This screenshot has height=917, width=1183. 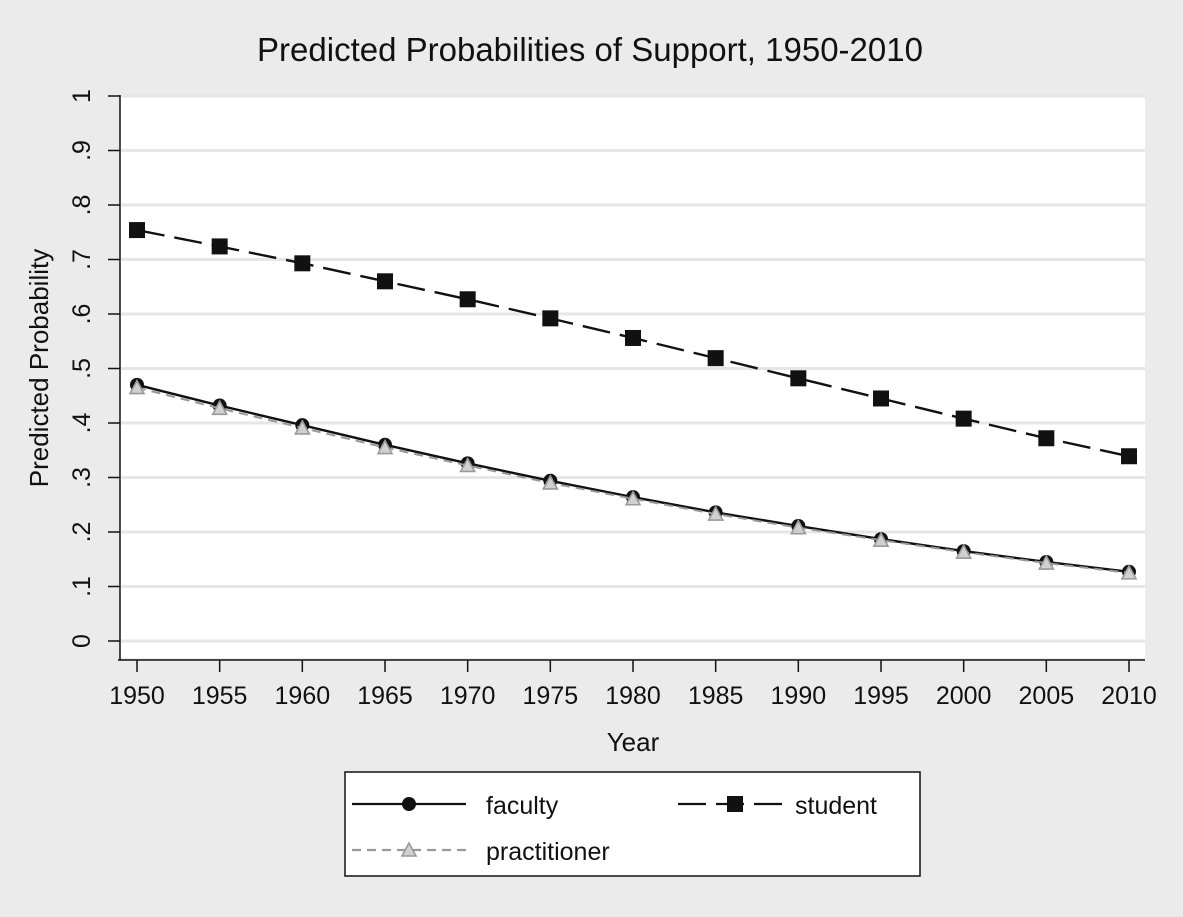 What do you see at coordinates (82, 259) in the screenshot?
I see `y-tick-label: .7` at bounding box center [82, 259].